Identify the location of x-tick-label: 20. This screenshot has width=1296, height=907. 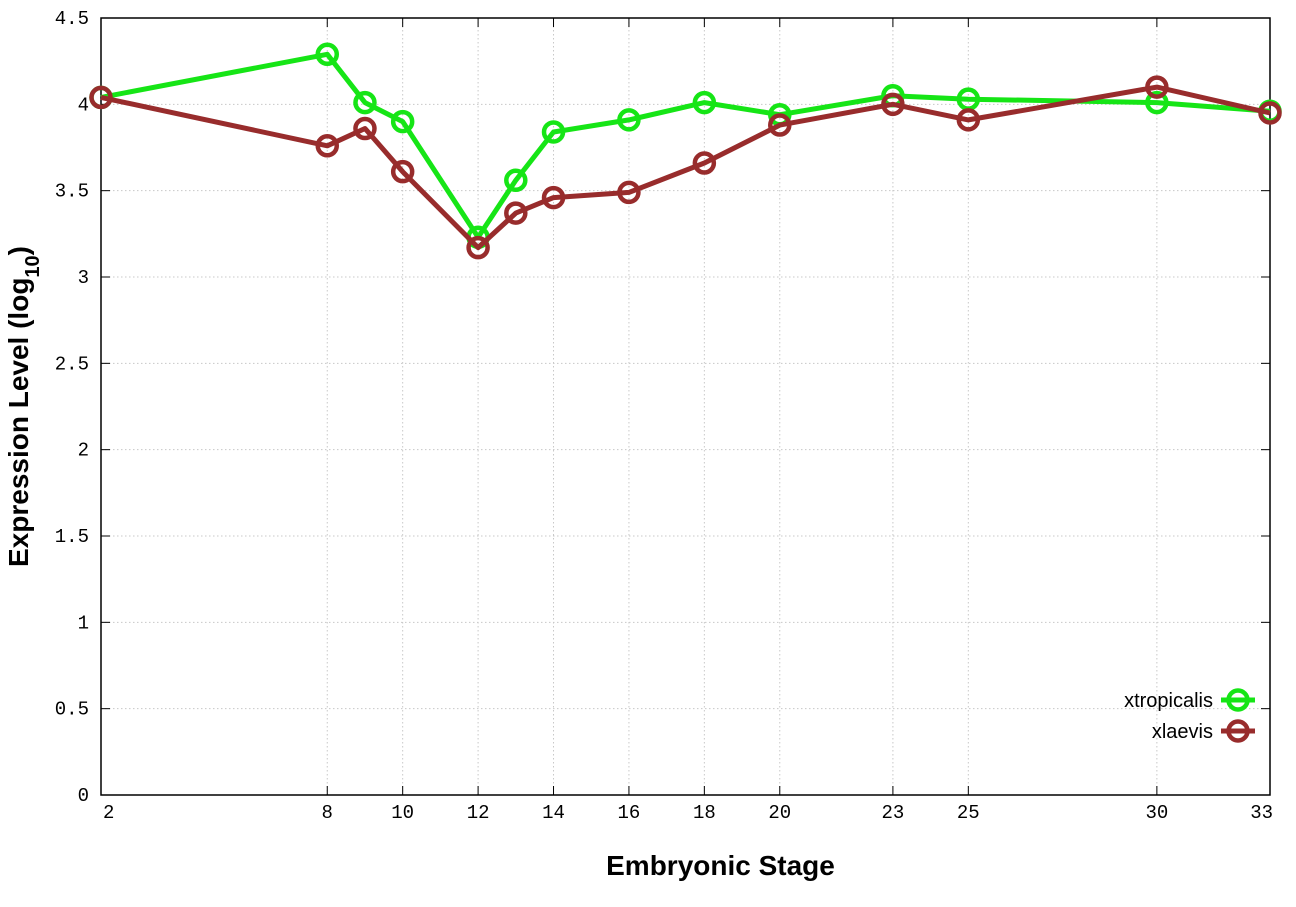
(779, 813).